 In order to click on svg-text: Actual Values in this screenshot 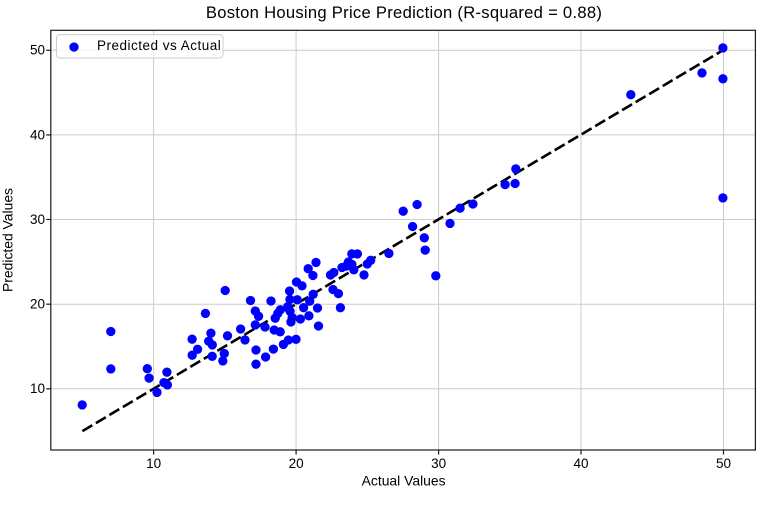, I will do `click(404, 480)`.